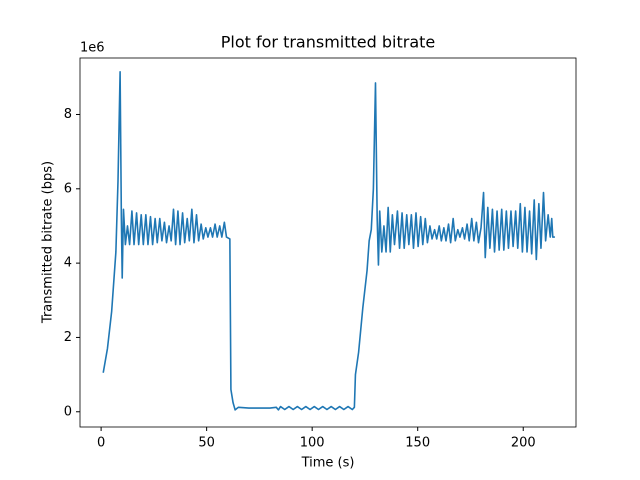  What do you see at coordinates (68, 337) in the screenshot?
I see `y-tick-label: 2` at bounding box center [68, 337].